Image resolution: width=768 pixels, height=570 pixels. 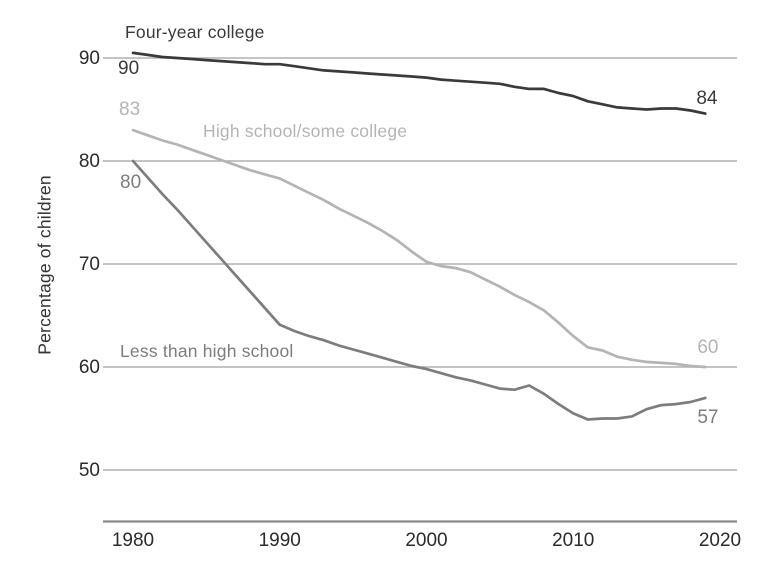 I want to click on x-tick-1980: 1980, so click(x=133, y=540).